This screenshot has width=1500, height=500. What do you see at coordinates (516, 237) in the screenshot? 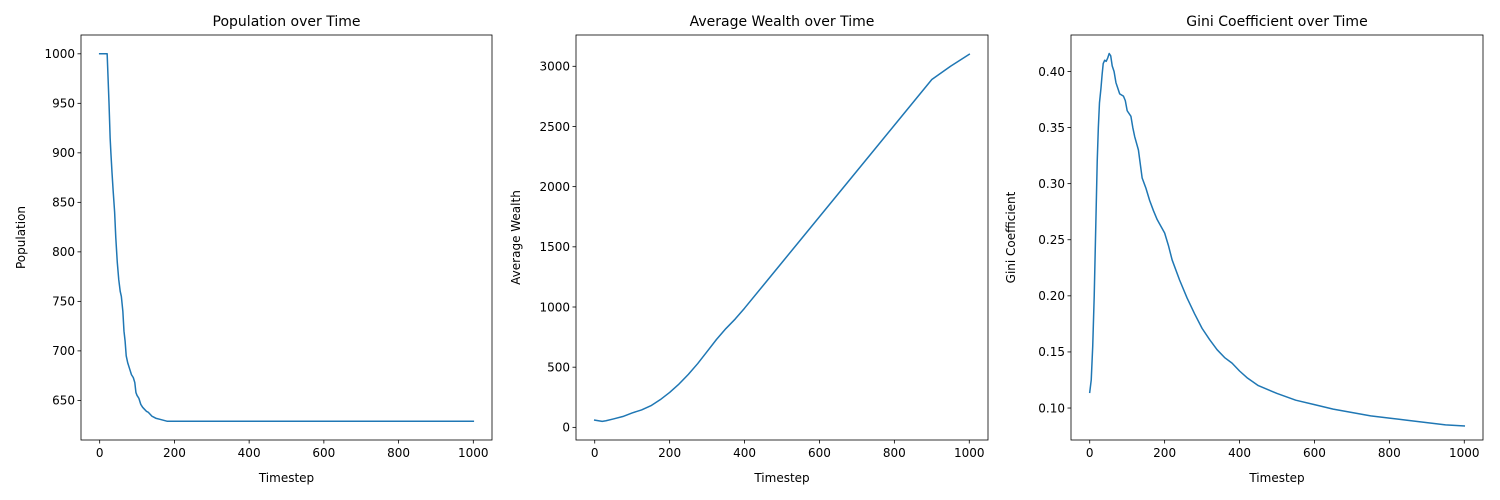
I see `y-axis-label: Average Wealth` at bounding box center [516, 237].